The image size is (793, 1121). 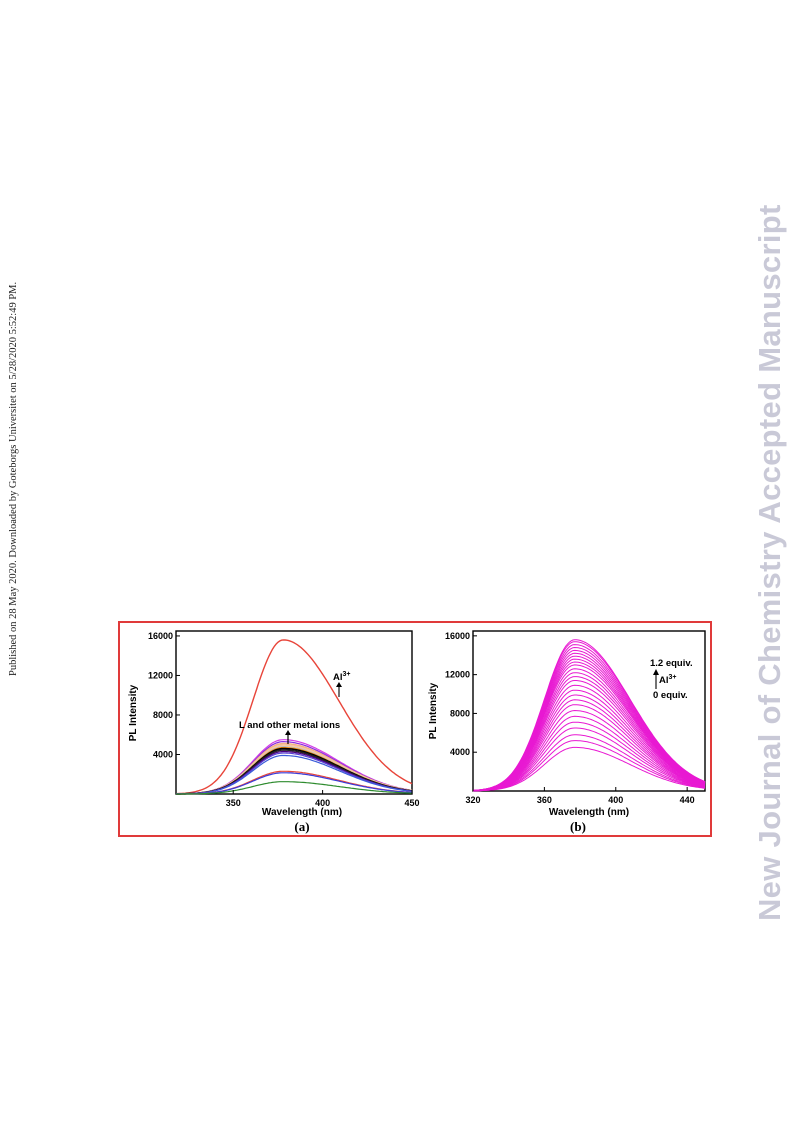 I want to click on ticks-b: 320 360 400 440 4000 8000 12000 16000, so click(x=570, y=718).